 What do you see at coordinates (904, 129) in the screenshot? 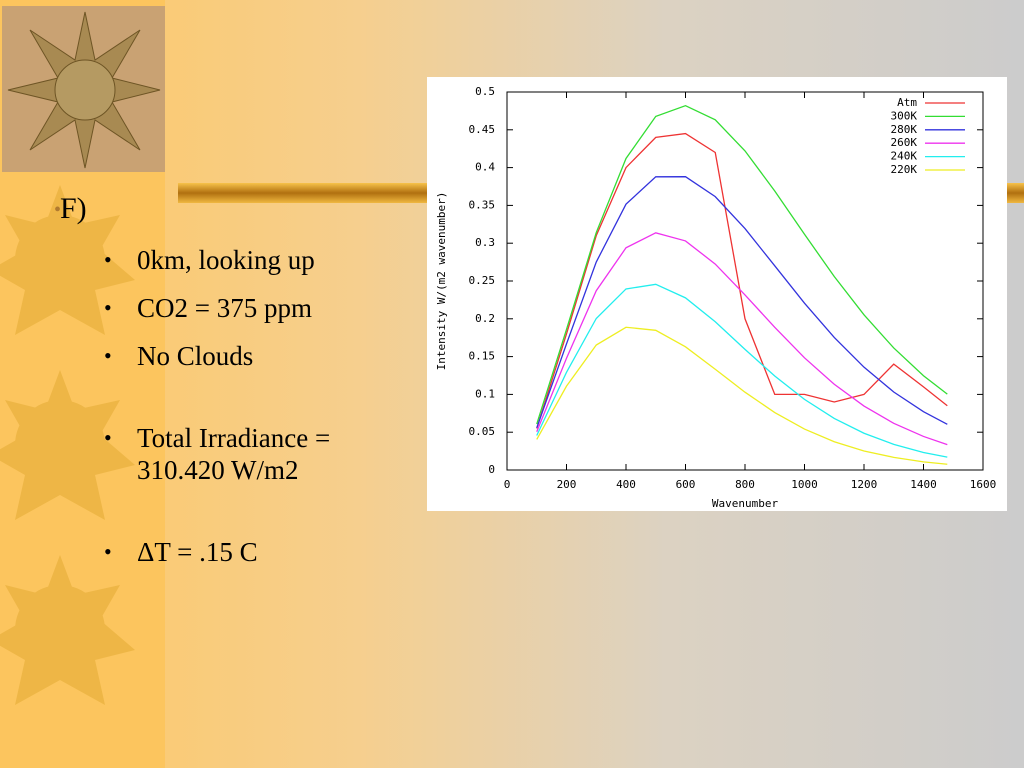
I see `legend-label: 280K` at bounding box center [904, 129].